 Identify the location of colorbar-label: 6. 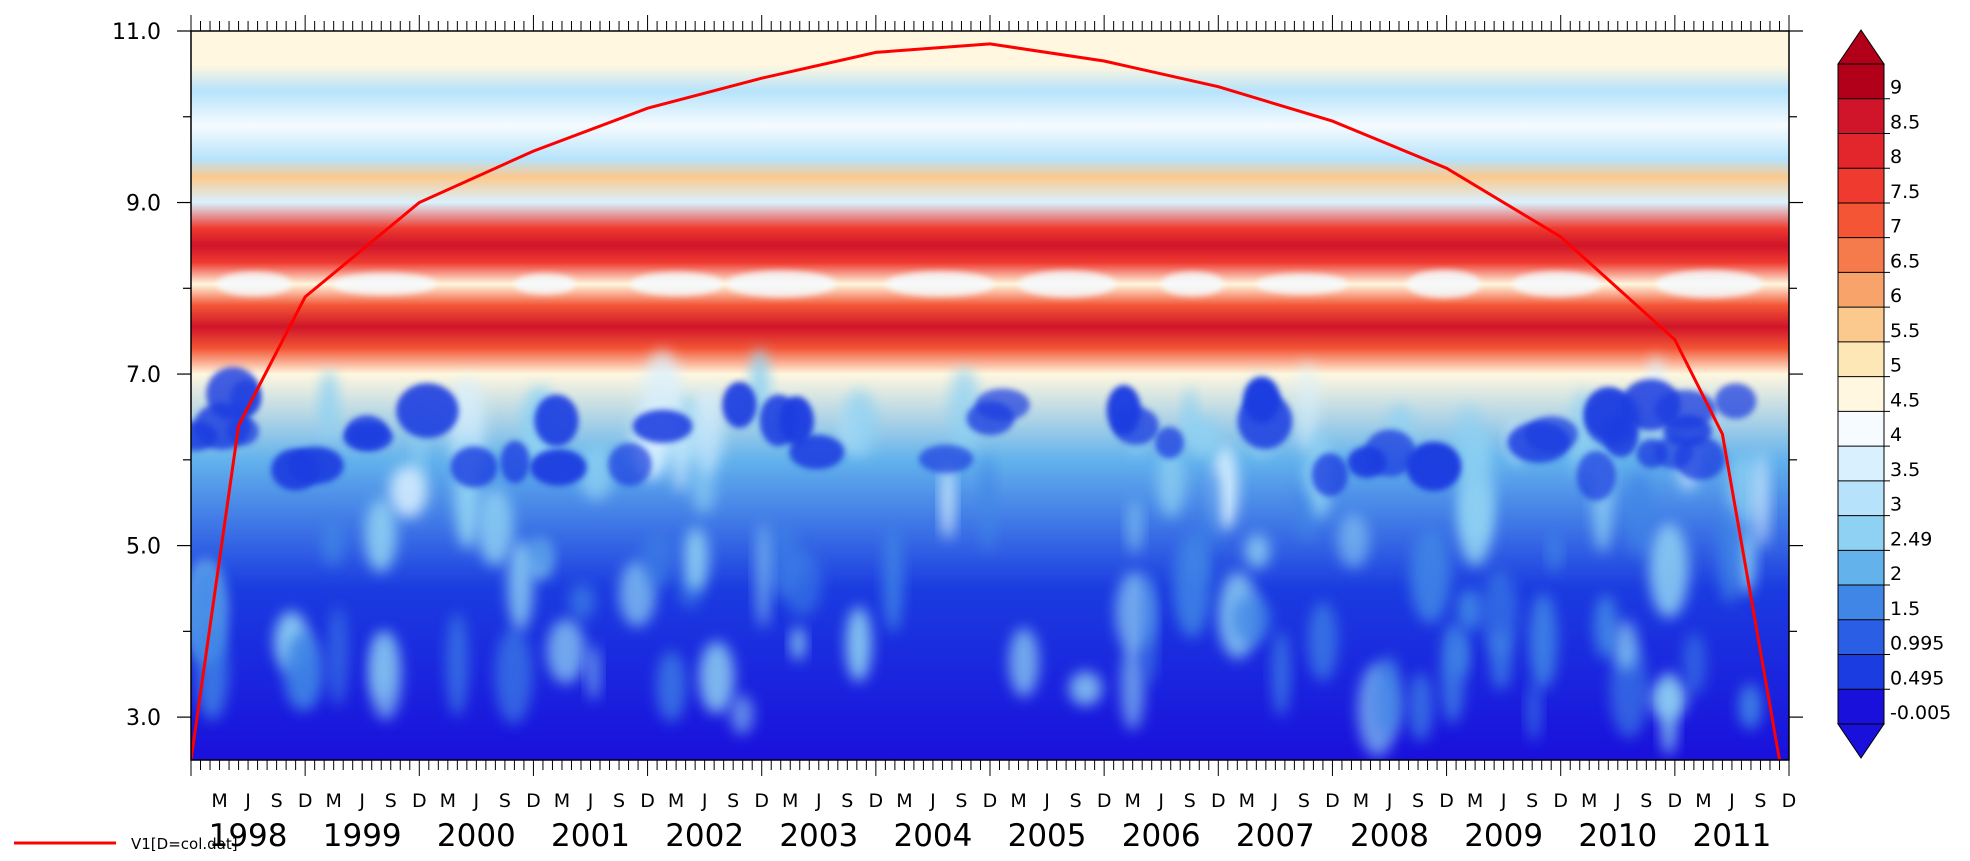
(1896, 296).